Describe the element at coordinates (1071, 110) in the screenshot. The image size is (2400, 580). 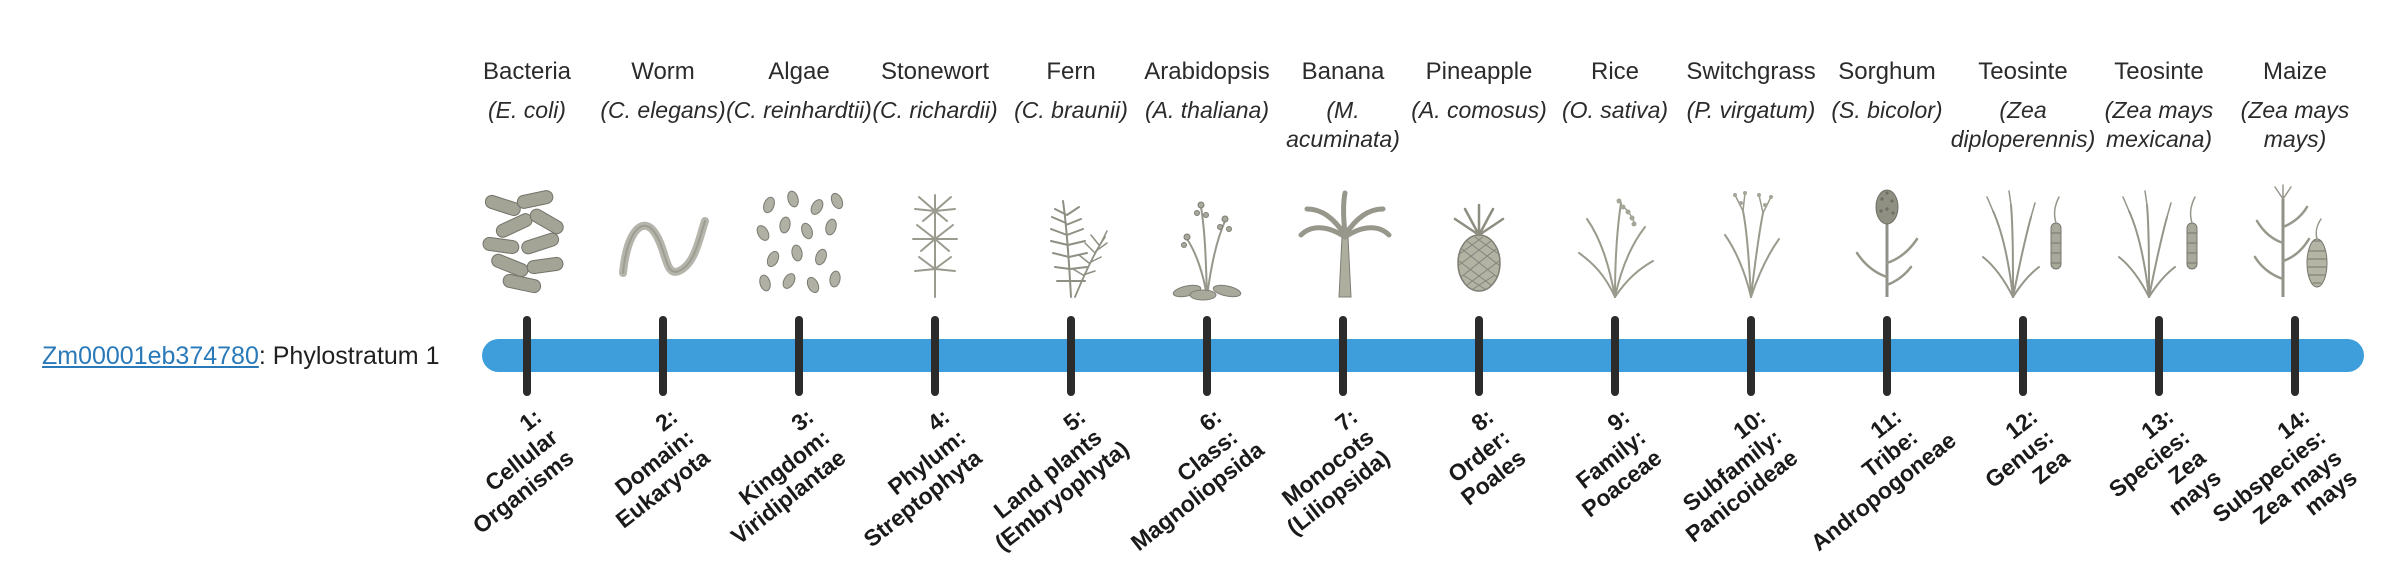
I see `organism-scientific-name: (C. braunii)` at that location.